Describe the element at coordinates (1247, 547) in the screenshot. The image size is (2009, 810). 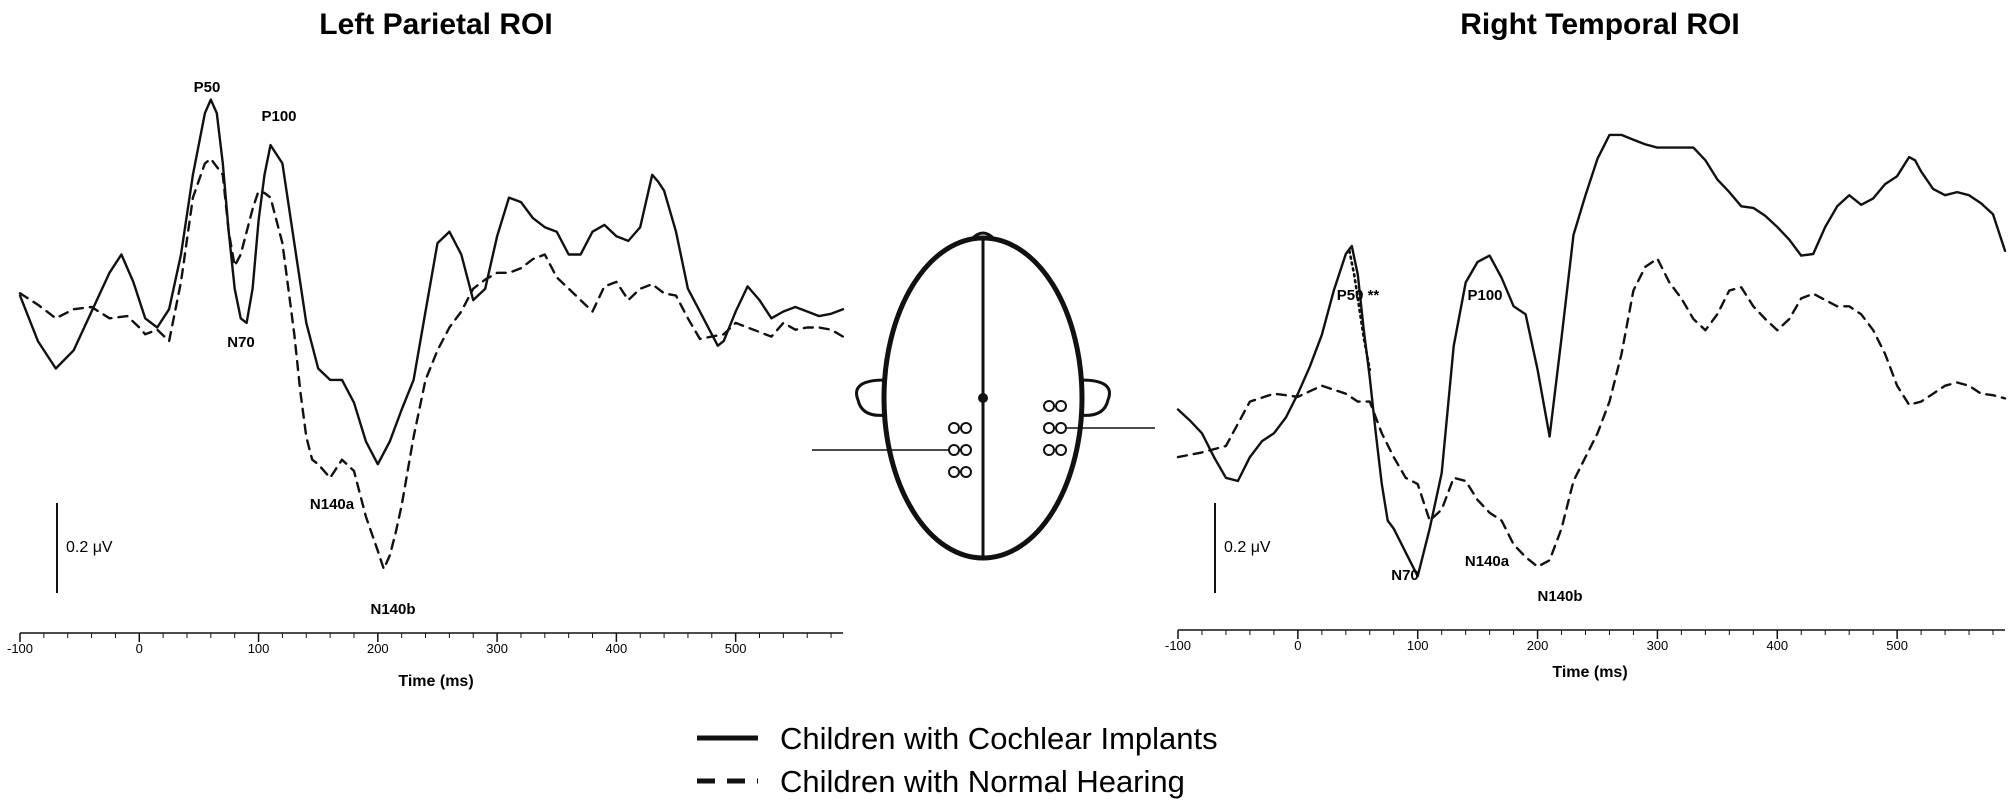
I see `right-scale-label: 0.2 μV` at that location.